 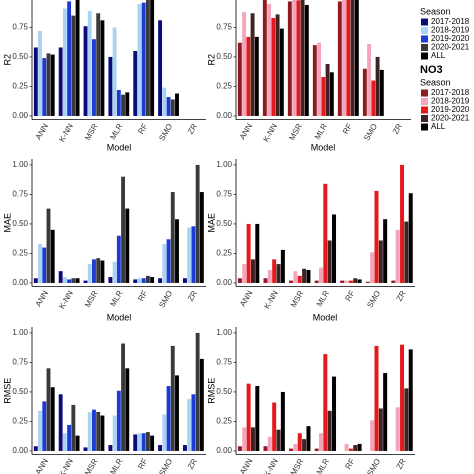 What do you see at coordinates (450, 38) in the screenshot?
I see `legend-label: 2019-2020` at bounding box center [450, 38].